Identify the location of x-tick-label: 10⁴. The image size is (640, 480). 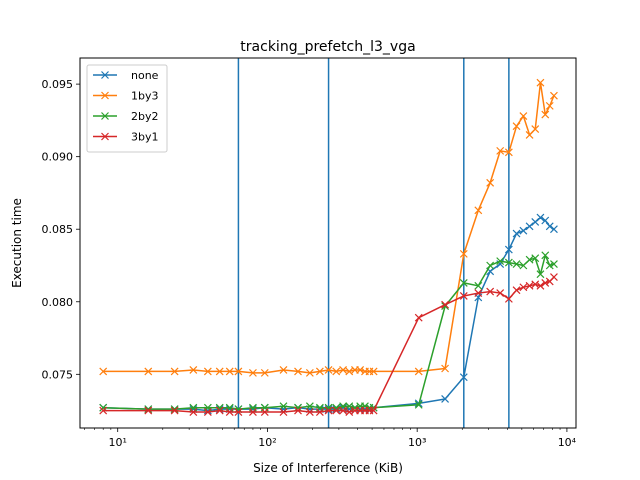
(567, 442).